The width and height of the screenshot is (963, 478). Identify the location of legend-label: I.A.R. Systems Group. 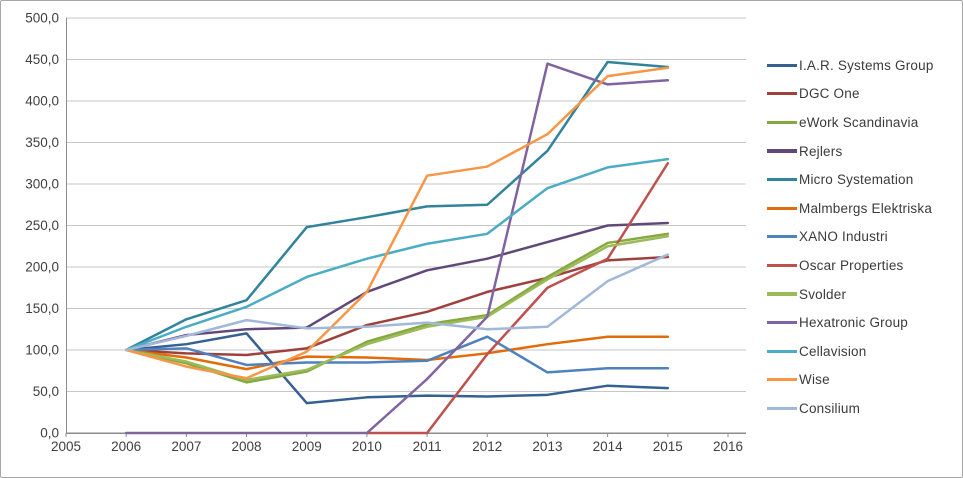
(866, 65).